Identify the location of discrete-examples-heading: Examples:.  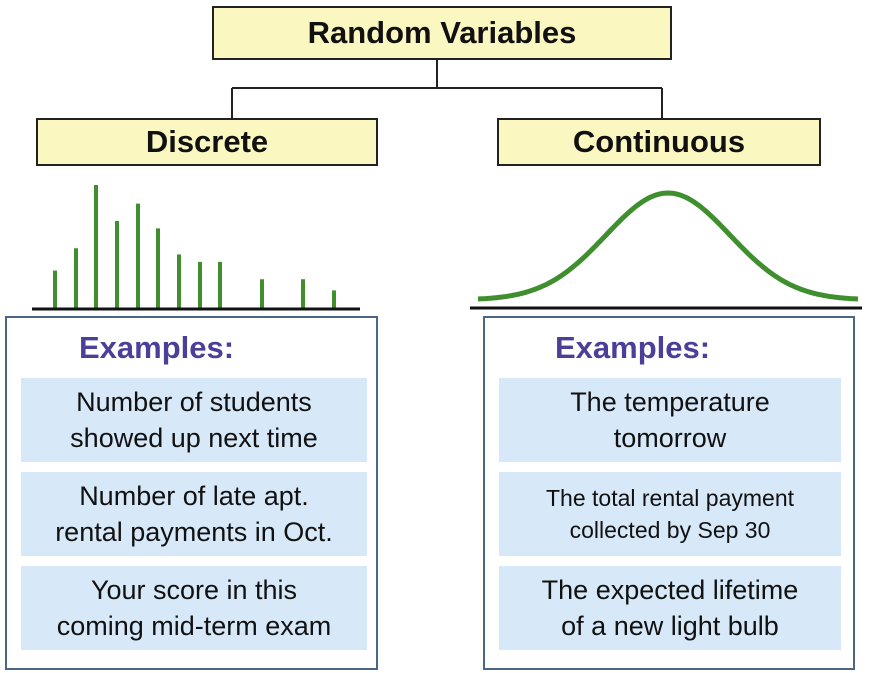
(157, 347).